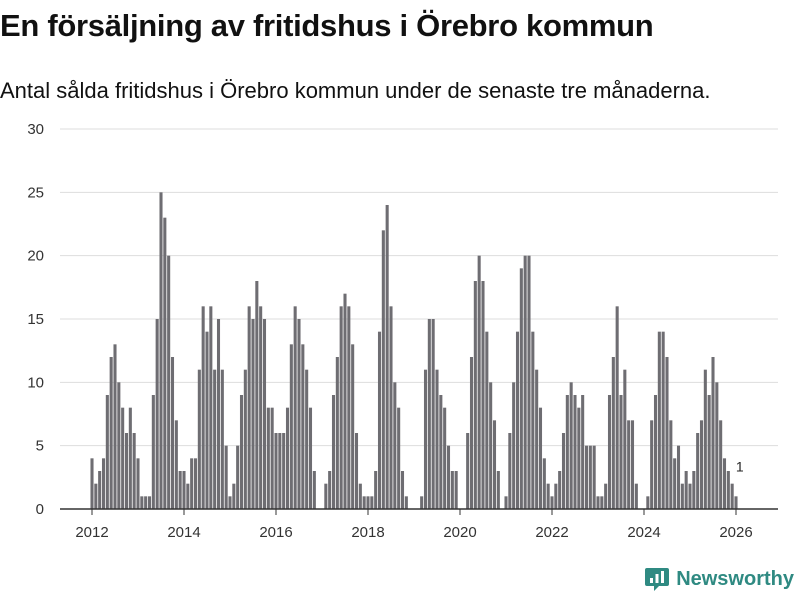  Describe the element at coordinates (719, 579) in the screenshot. I see `newsworthy-logo: Newsworthy` at that location.